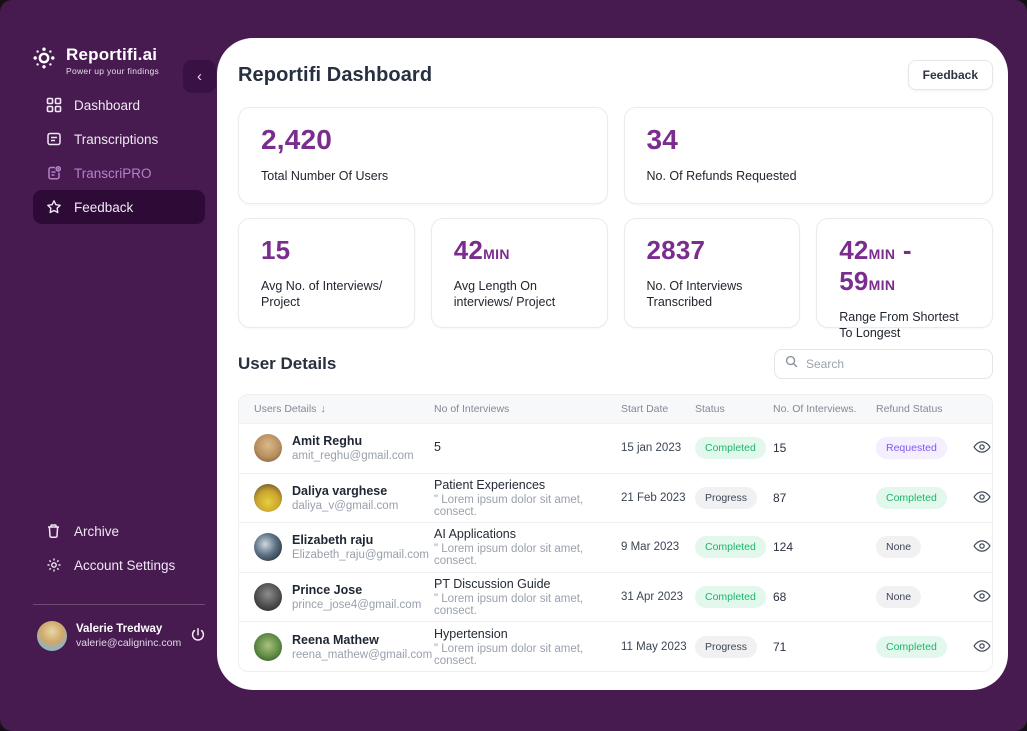  What do you see at coordinates (950, 75) in the screenshot?
I see `feedback-button: Feedback` at bounding box center [950, 75].